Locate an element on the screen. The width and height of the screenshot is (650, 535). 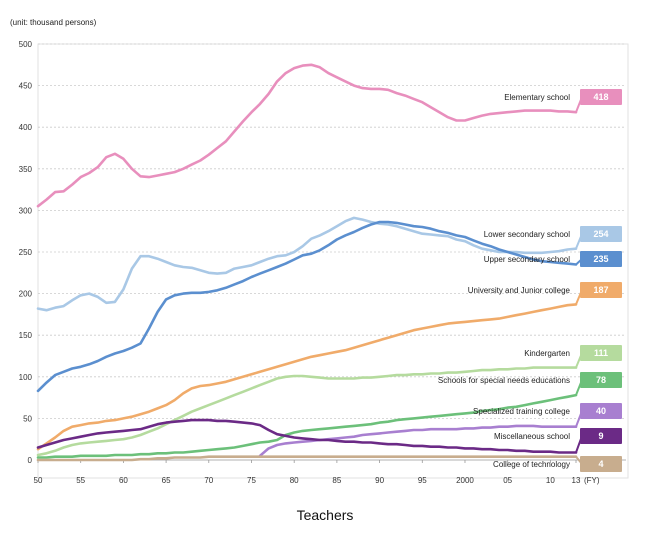
end-value: 235 is located at coordinates (600, 259).